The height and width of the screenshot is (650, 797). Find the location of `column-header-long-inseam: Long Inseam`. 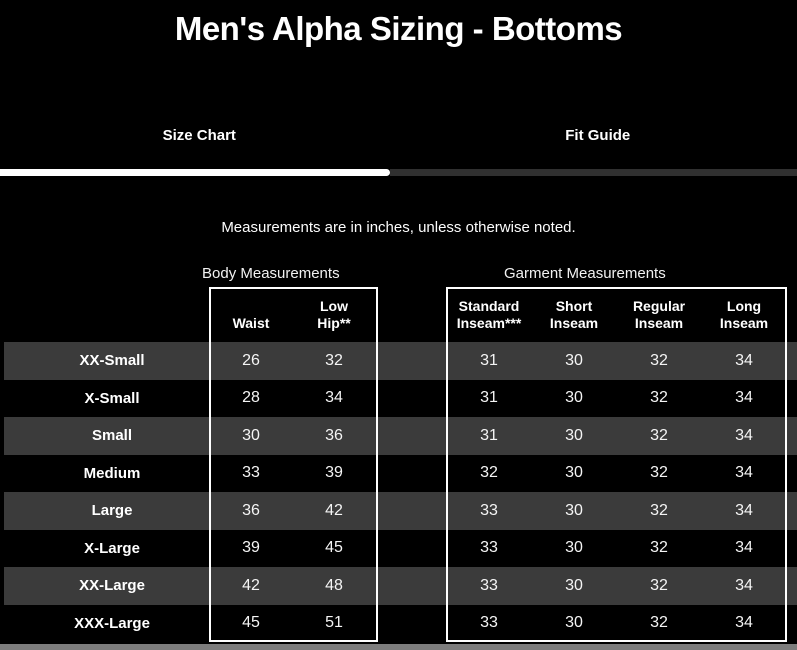

column-header-long-inseam: Long Inseam is located at coordinates (744, 315).